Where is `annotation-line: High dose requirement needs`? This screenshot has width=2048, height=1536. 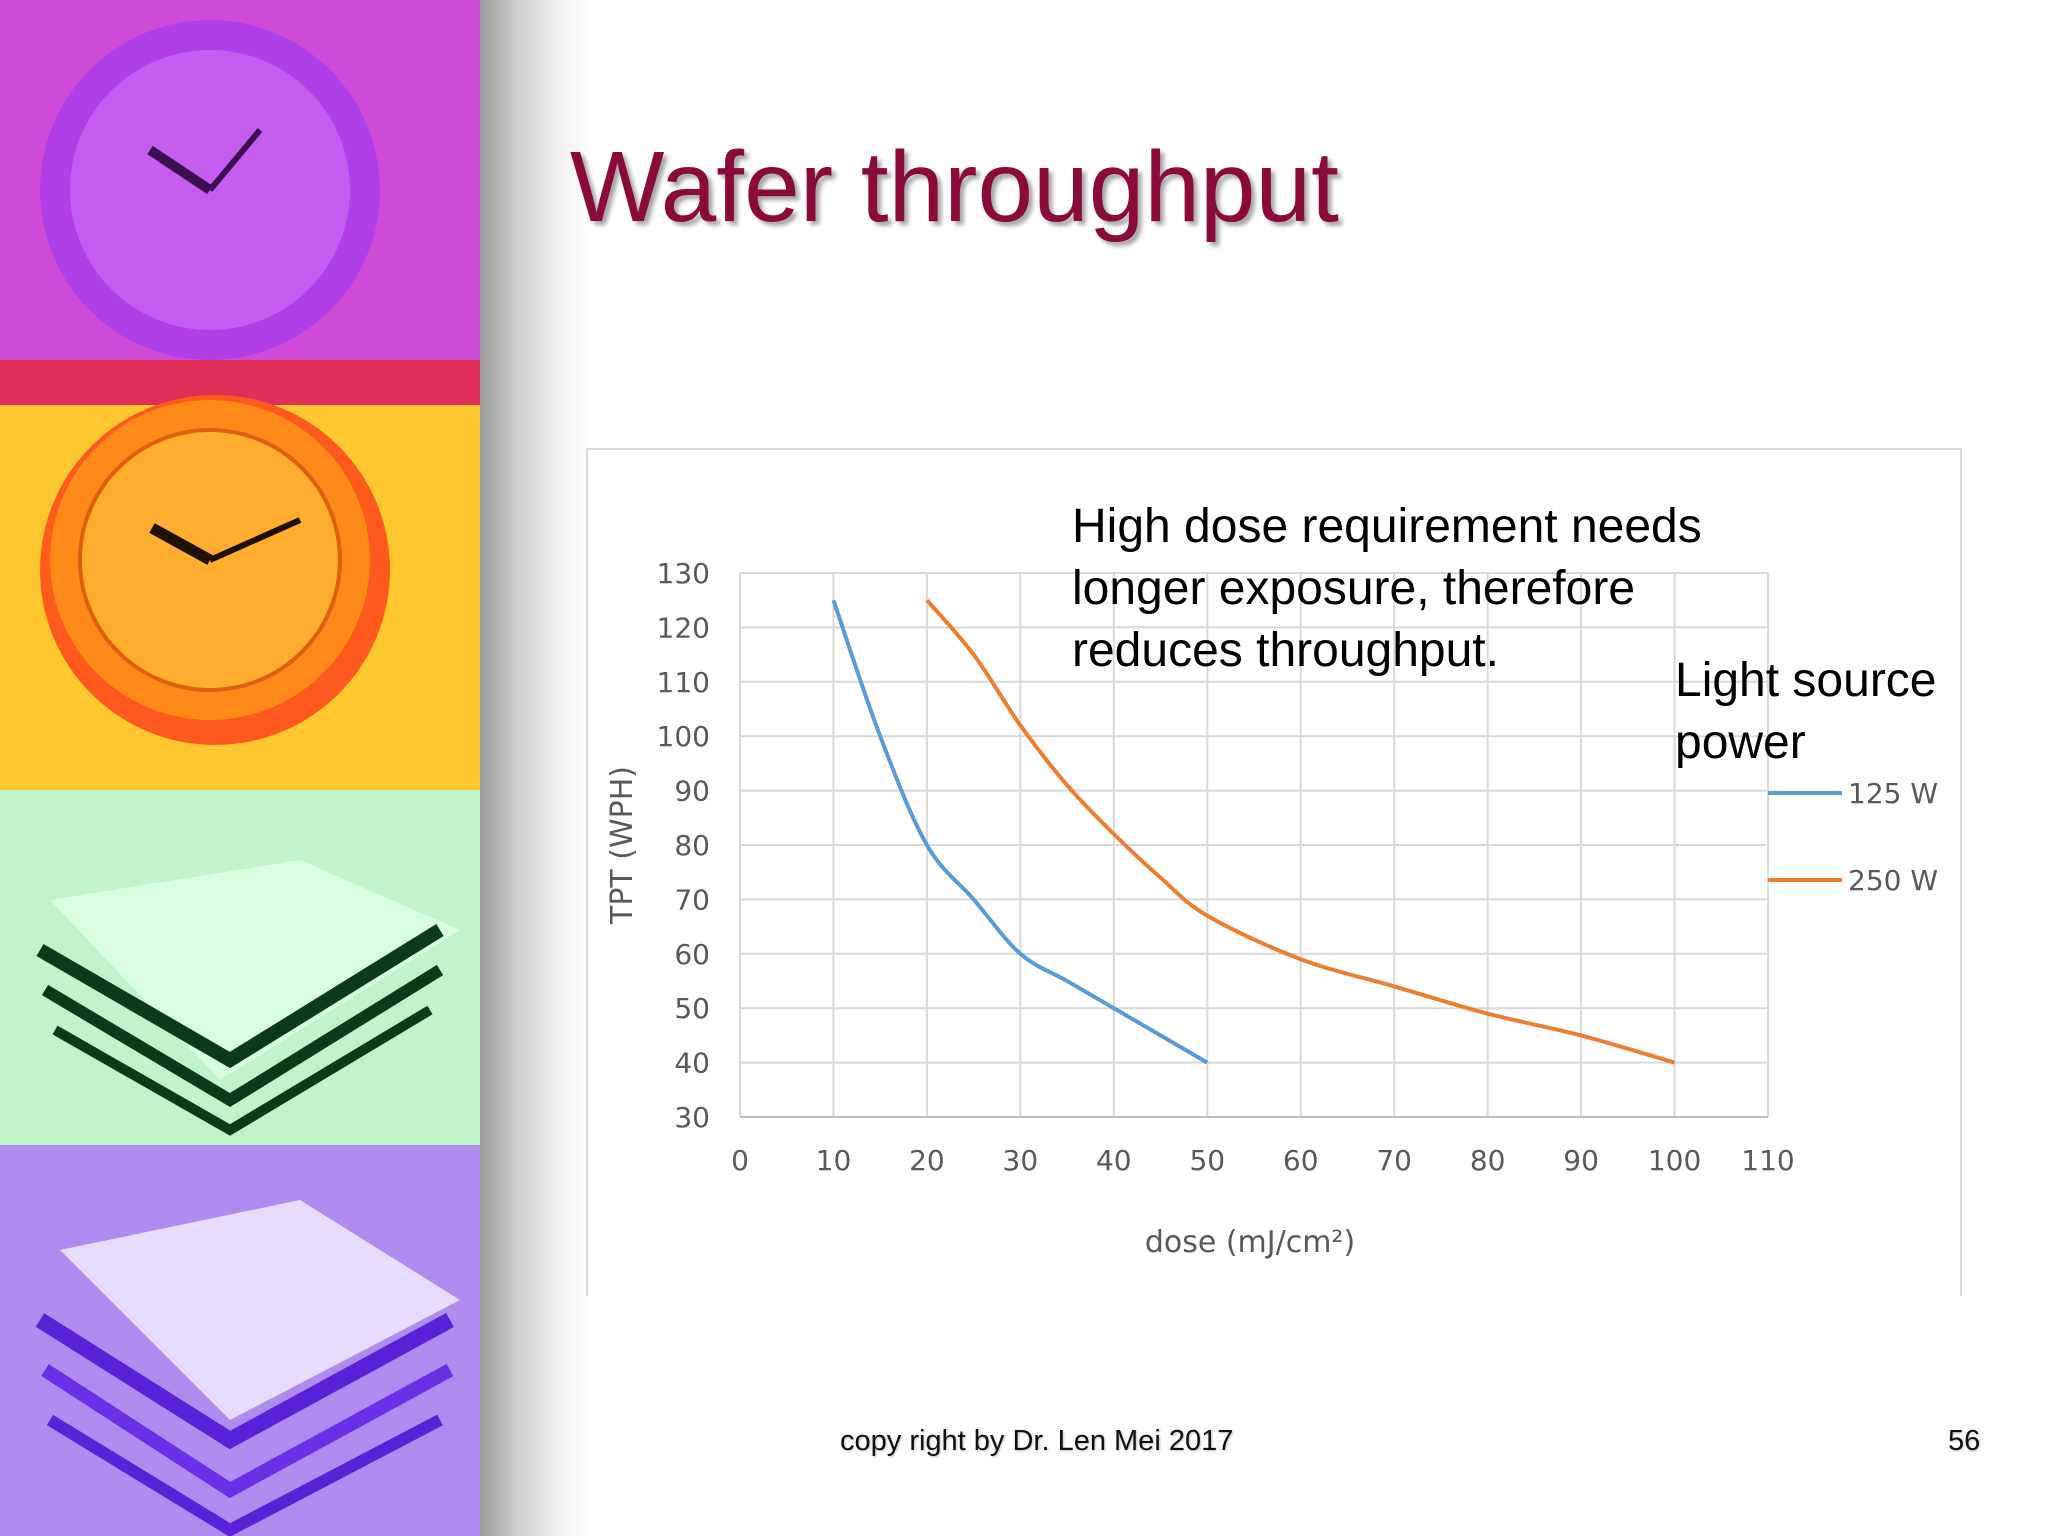
annotation-line: High dose requirement needs is located at coordinates (1387, 526).